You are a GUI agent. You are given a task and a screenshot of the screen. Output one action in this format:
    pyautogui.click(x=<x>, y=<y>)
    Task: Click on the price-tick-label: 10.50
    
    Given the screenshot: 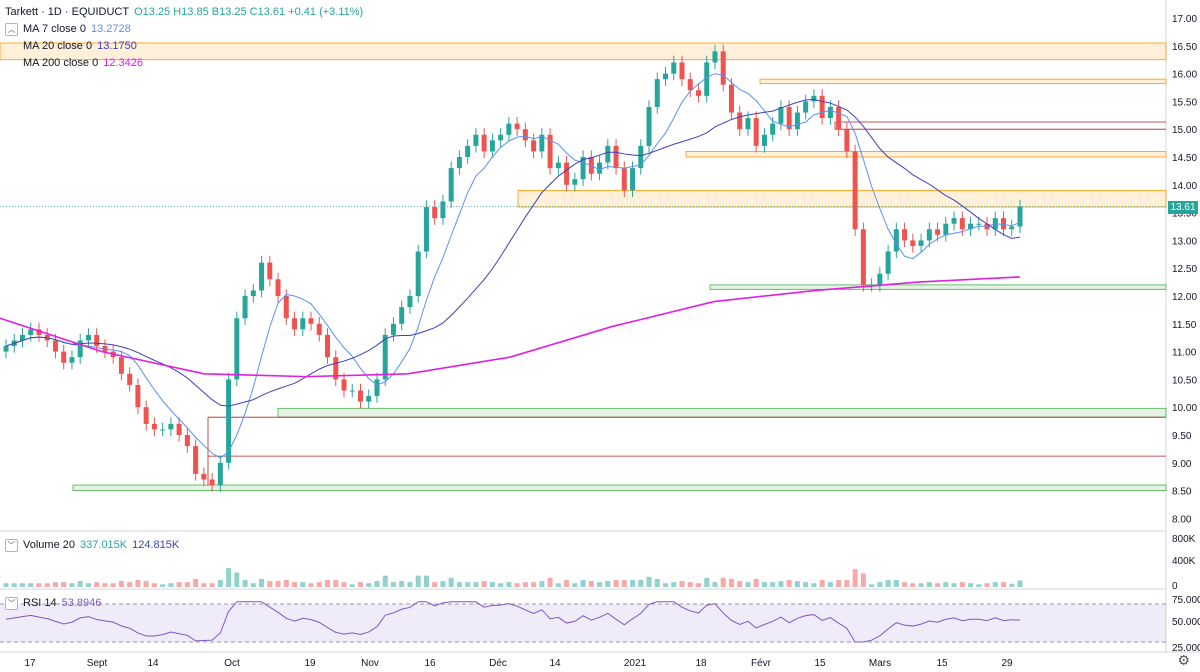 What is the action you would take?
    pyautogui.click(x=1184, y=380)
    